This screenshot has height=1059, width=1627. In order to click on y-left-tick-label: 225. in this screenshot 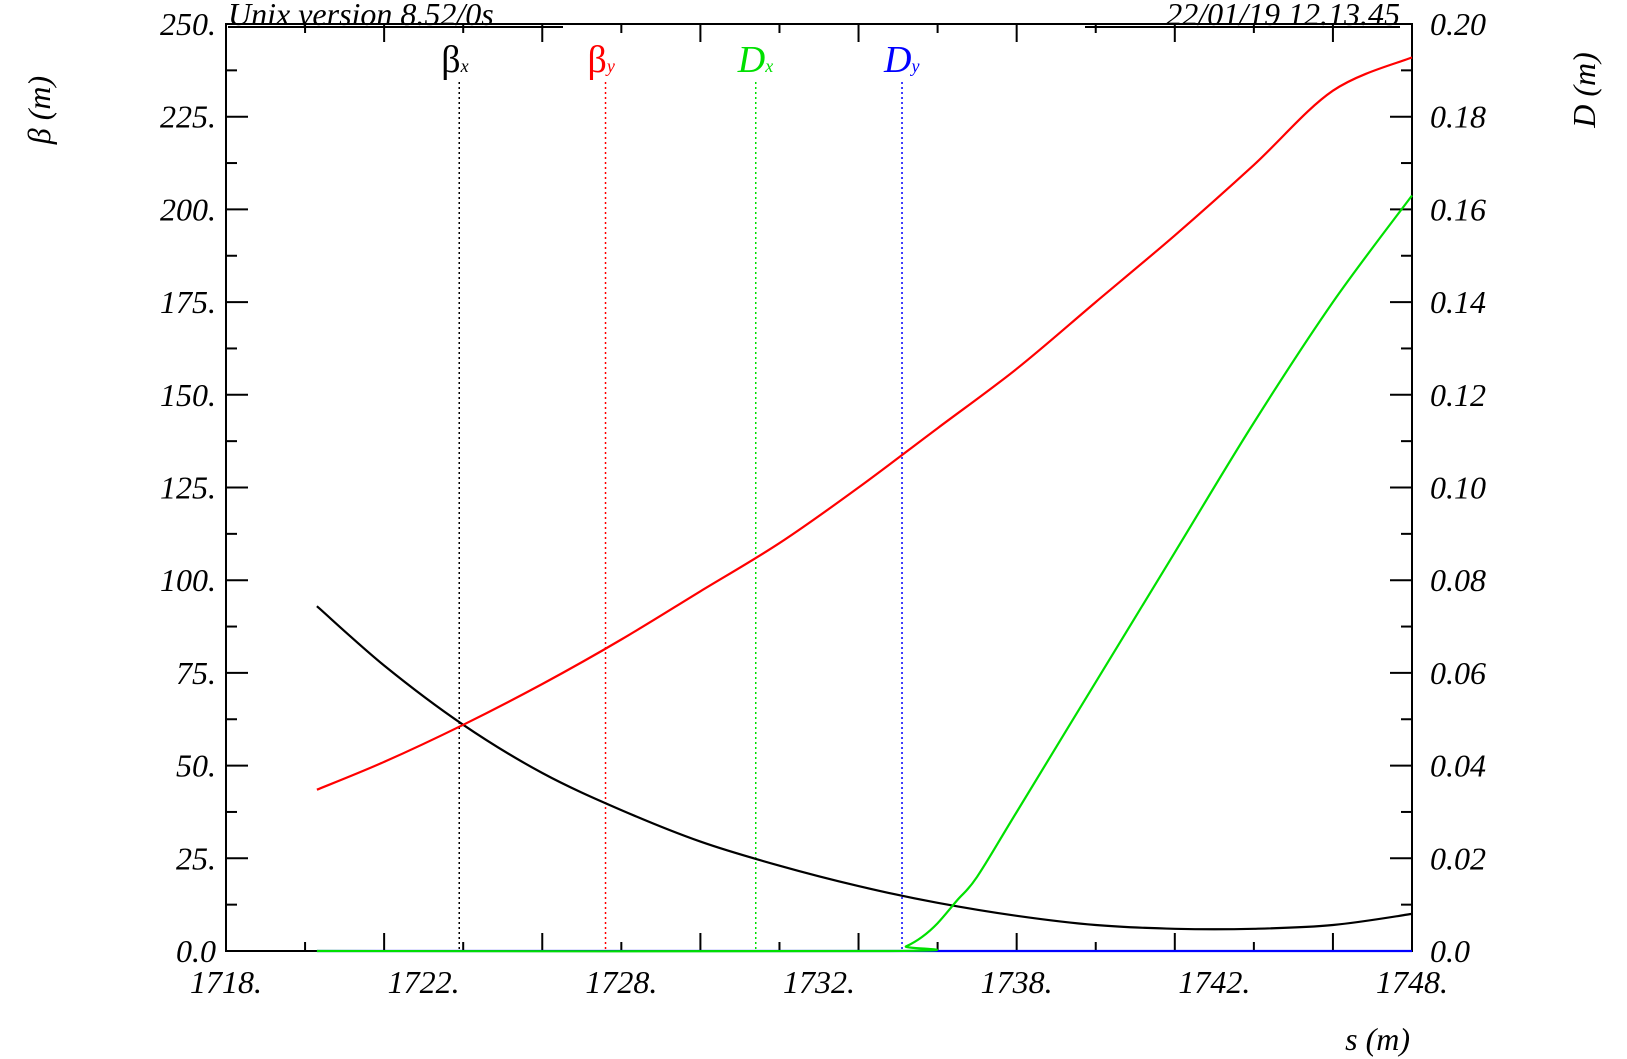, I will do `click(188, 117)`.